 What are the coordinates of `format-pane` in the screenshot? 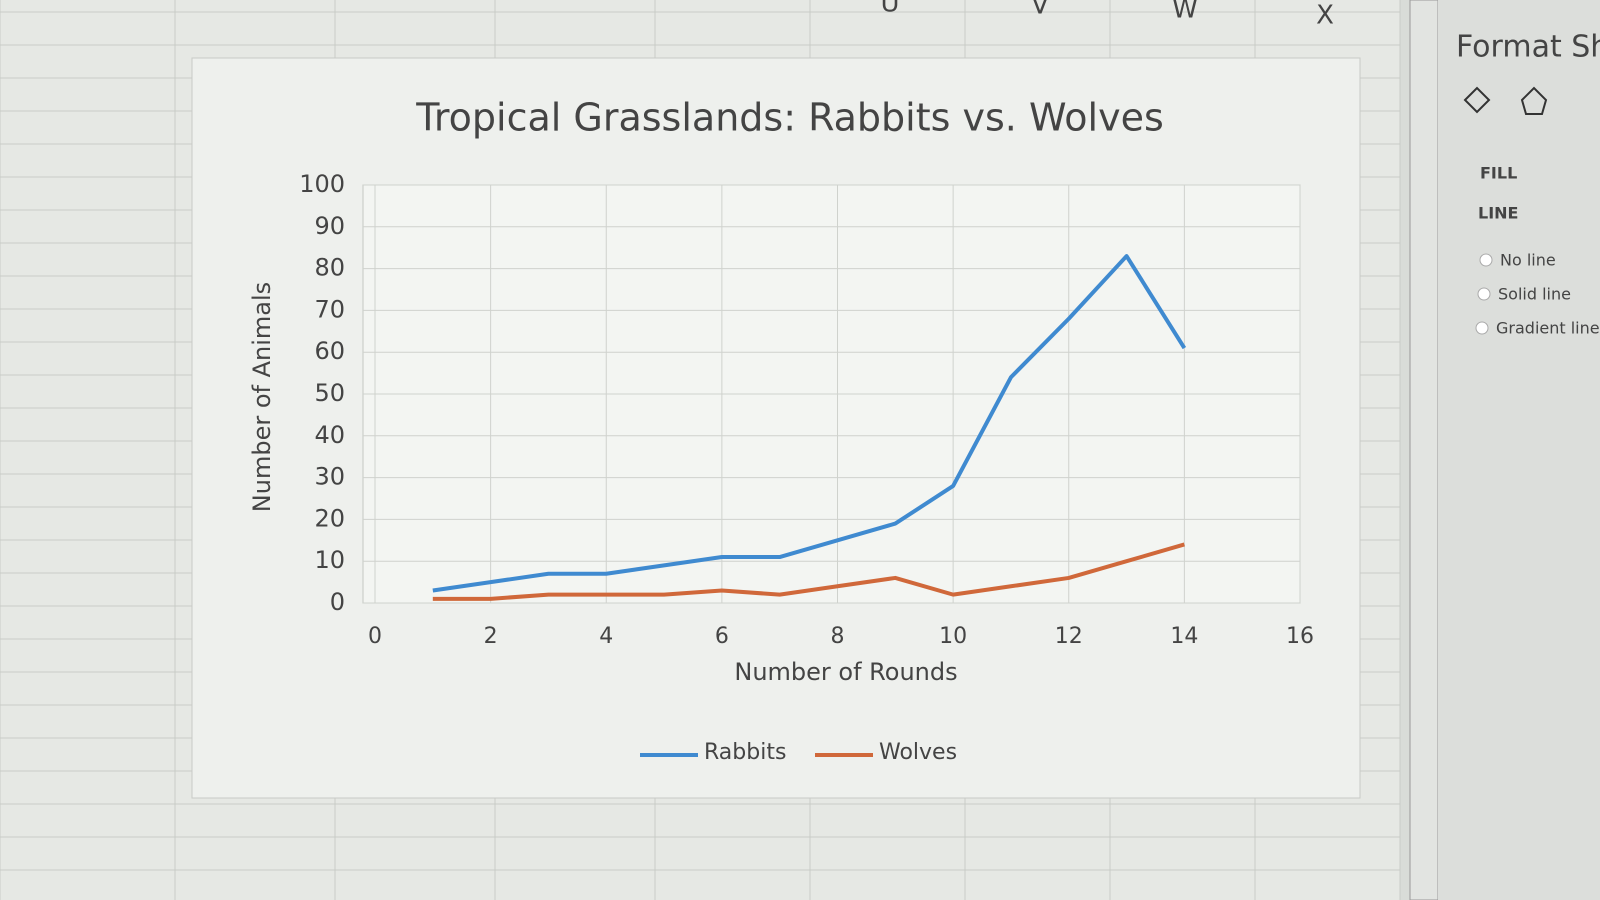 It's located at (1519, 450).